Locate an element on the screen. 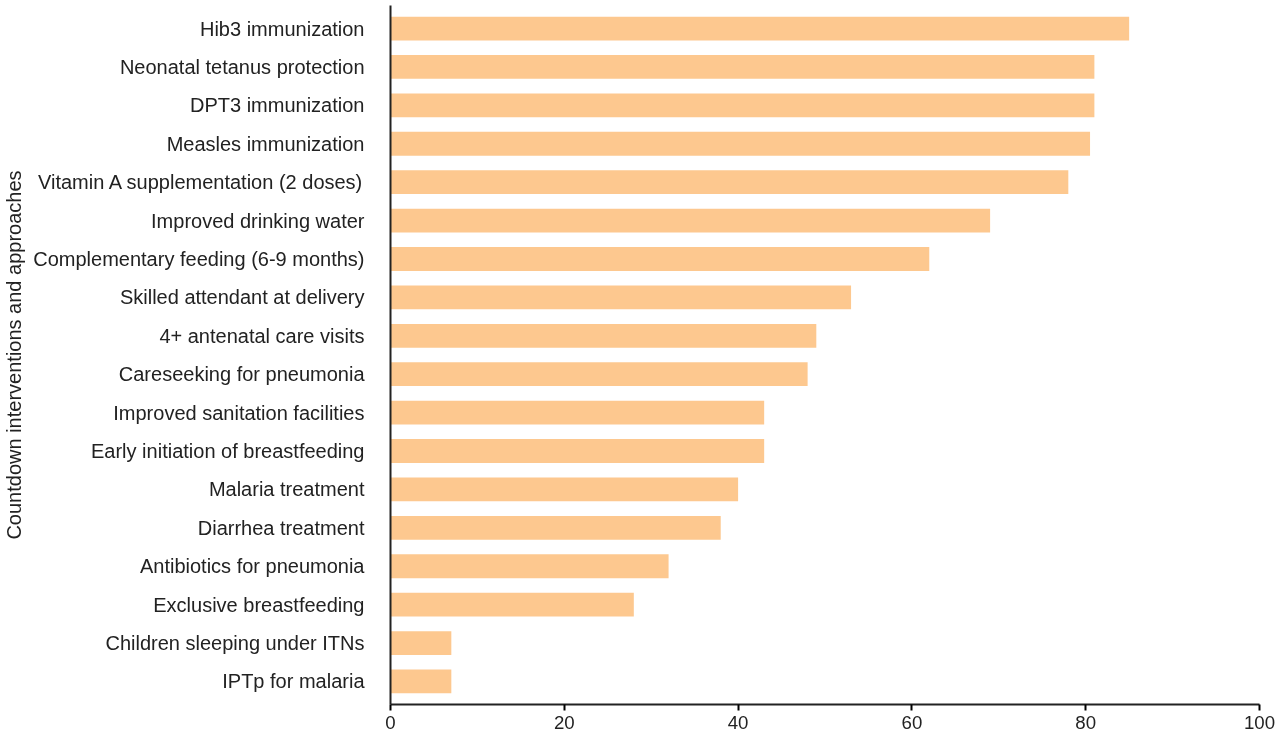  x-tick-label: 80 is located at coordinates (1086, 722).